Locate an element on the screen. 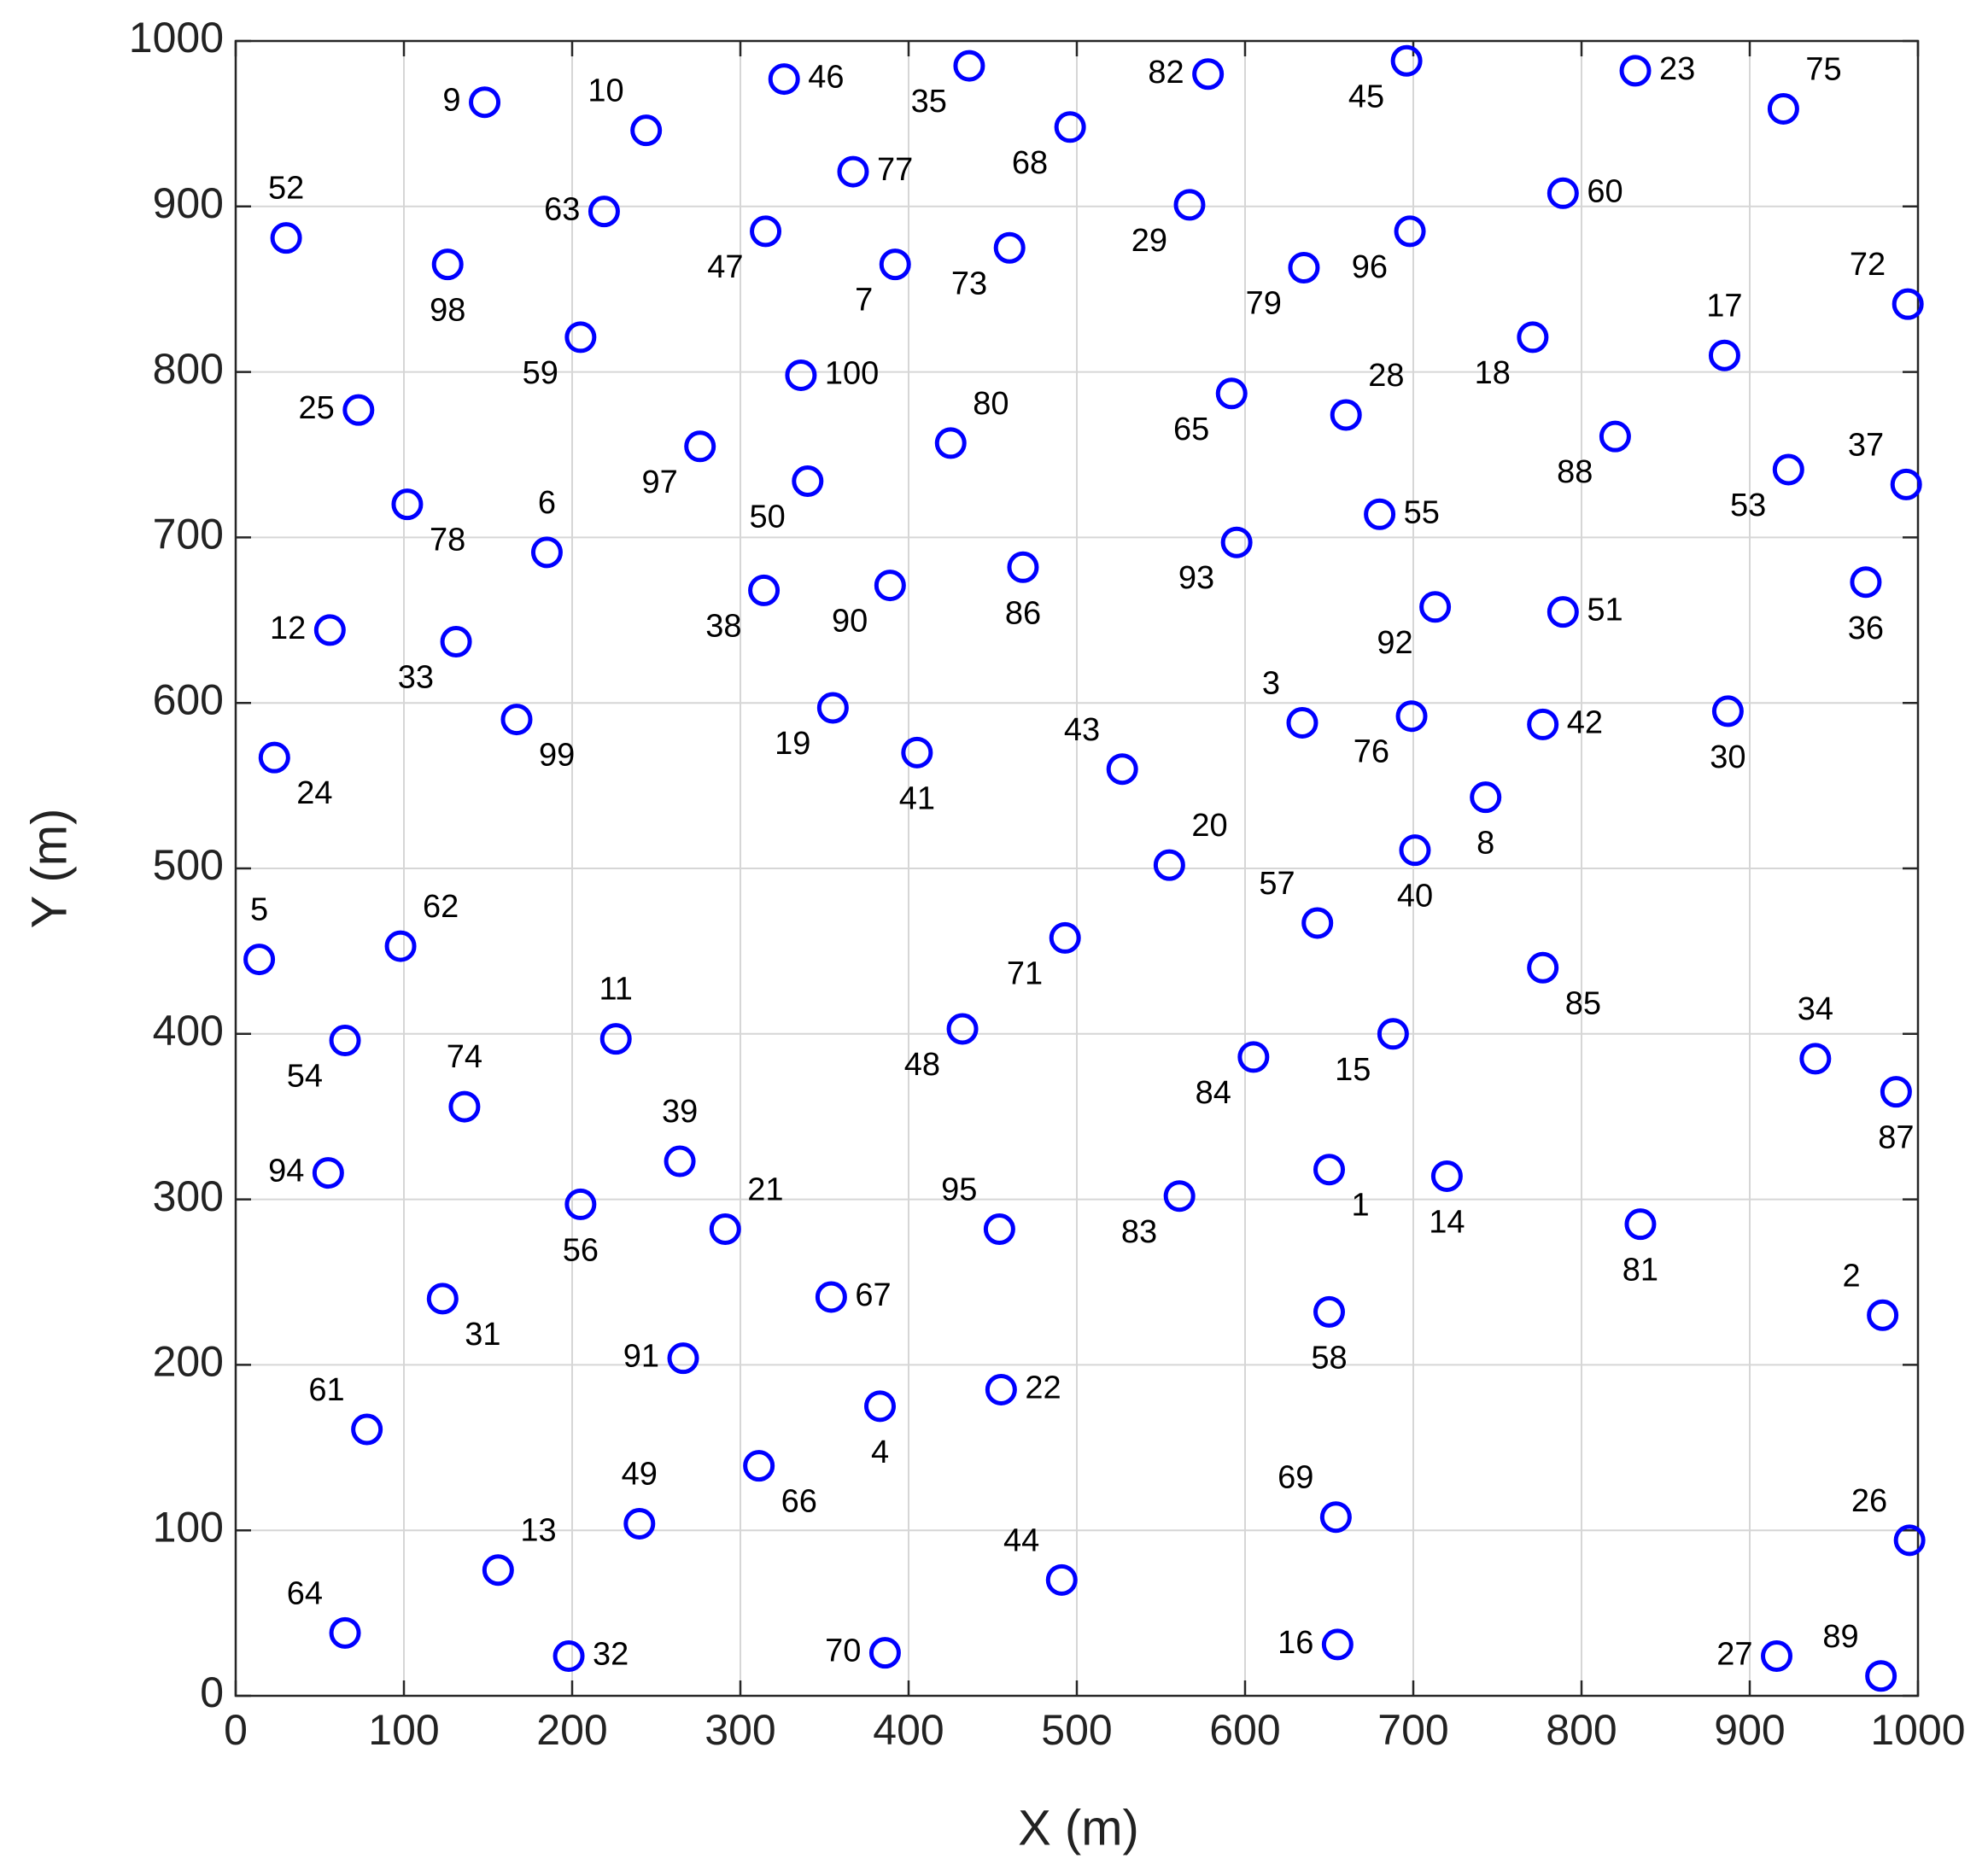 This screenshot has width=1988, height=1870. point-label: 36 is located at coordinates (1866, 629).